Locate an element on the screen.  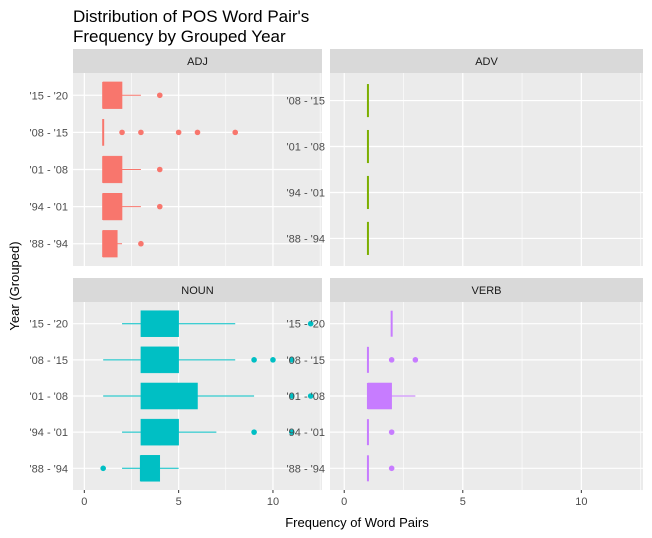
facet-strip-label: ADV is located at coordinates (486, 62).